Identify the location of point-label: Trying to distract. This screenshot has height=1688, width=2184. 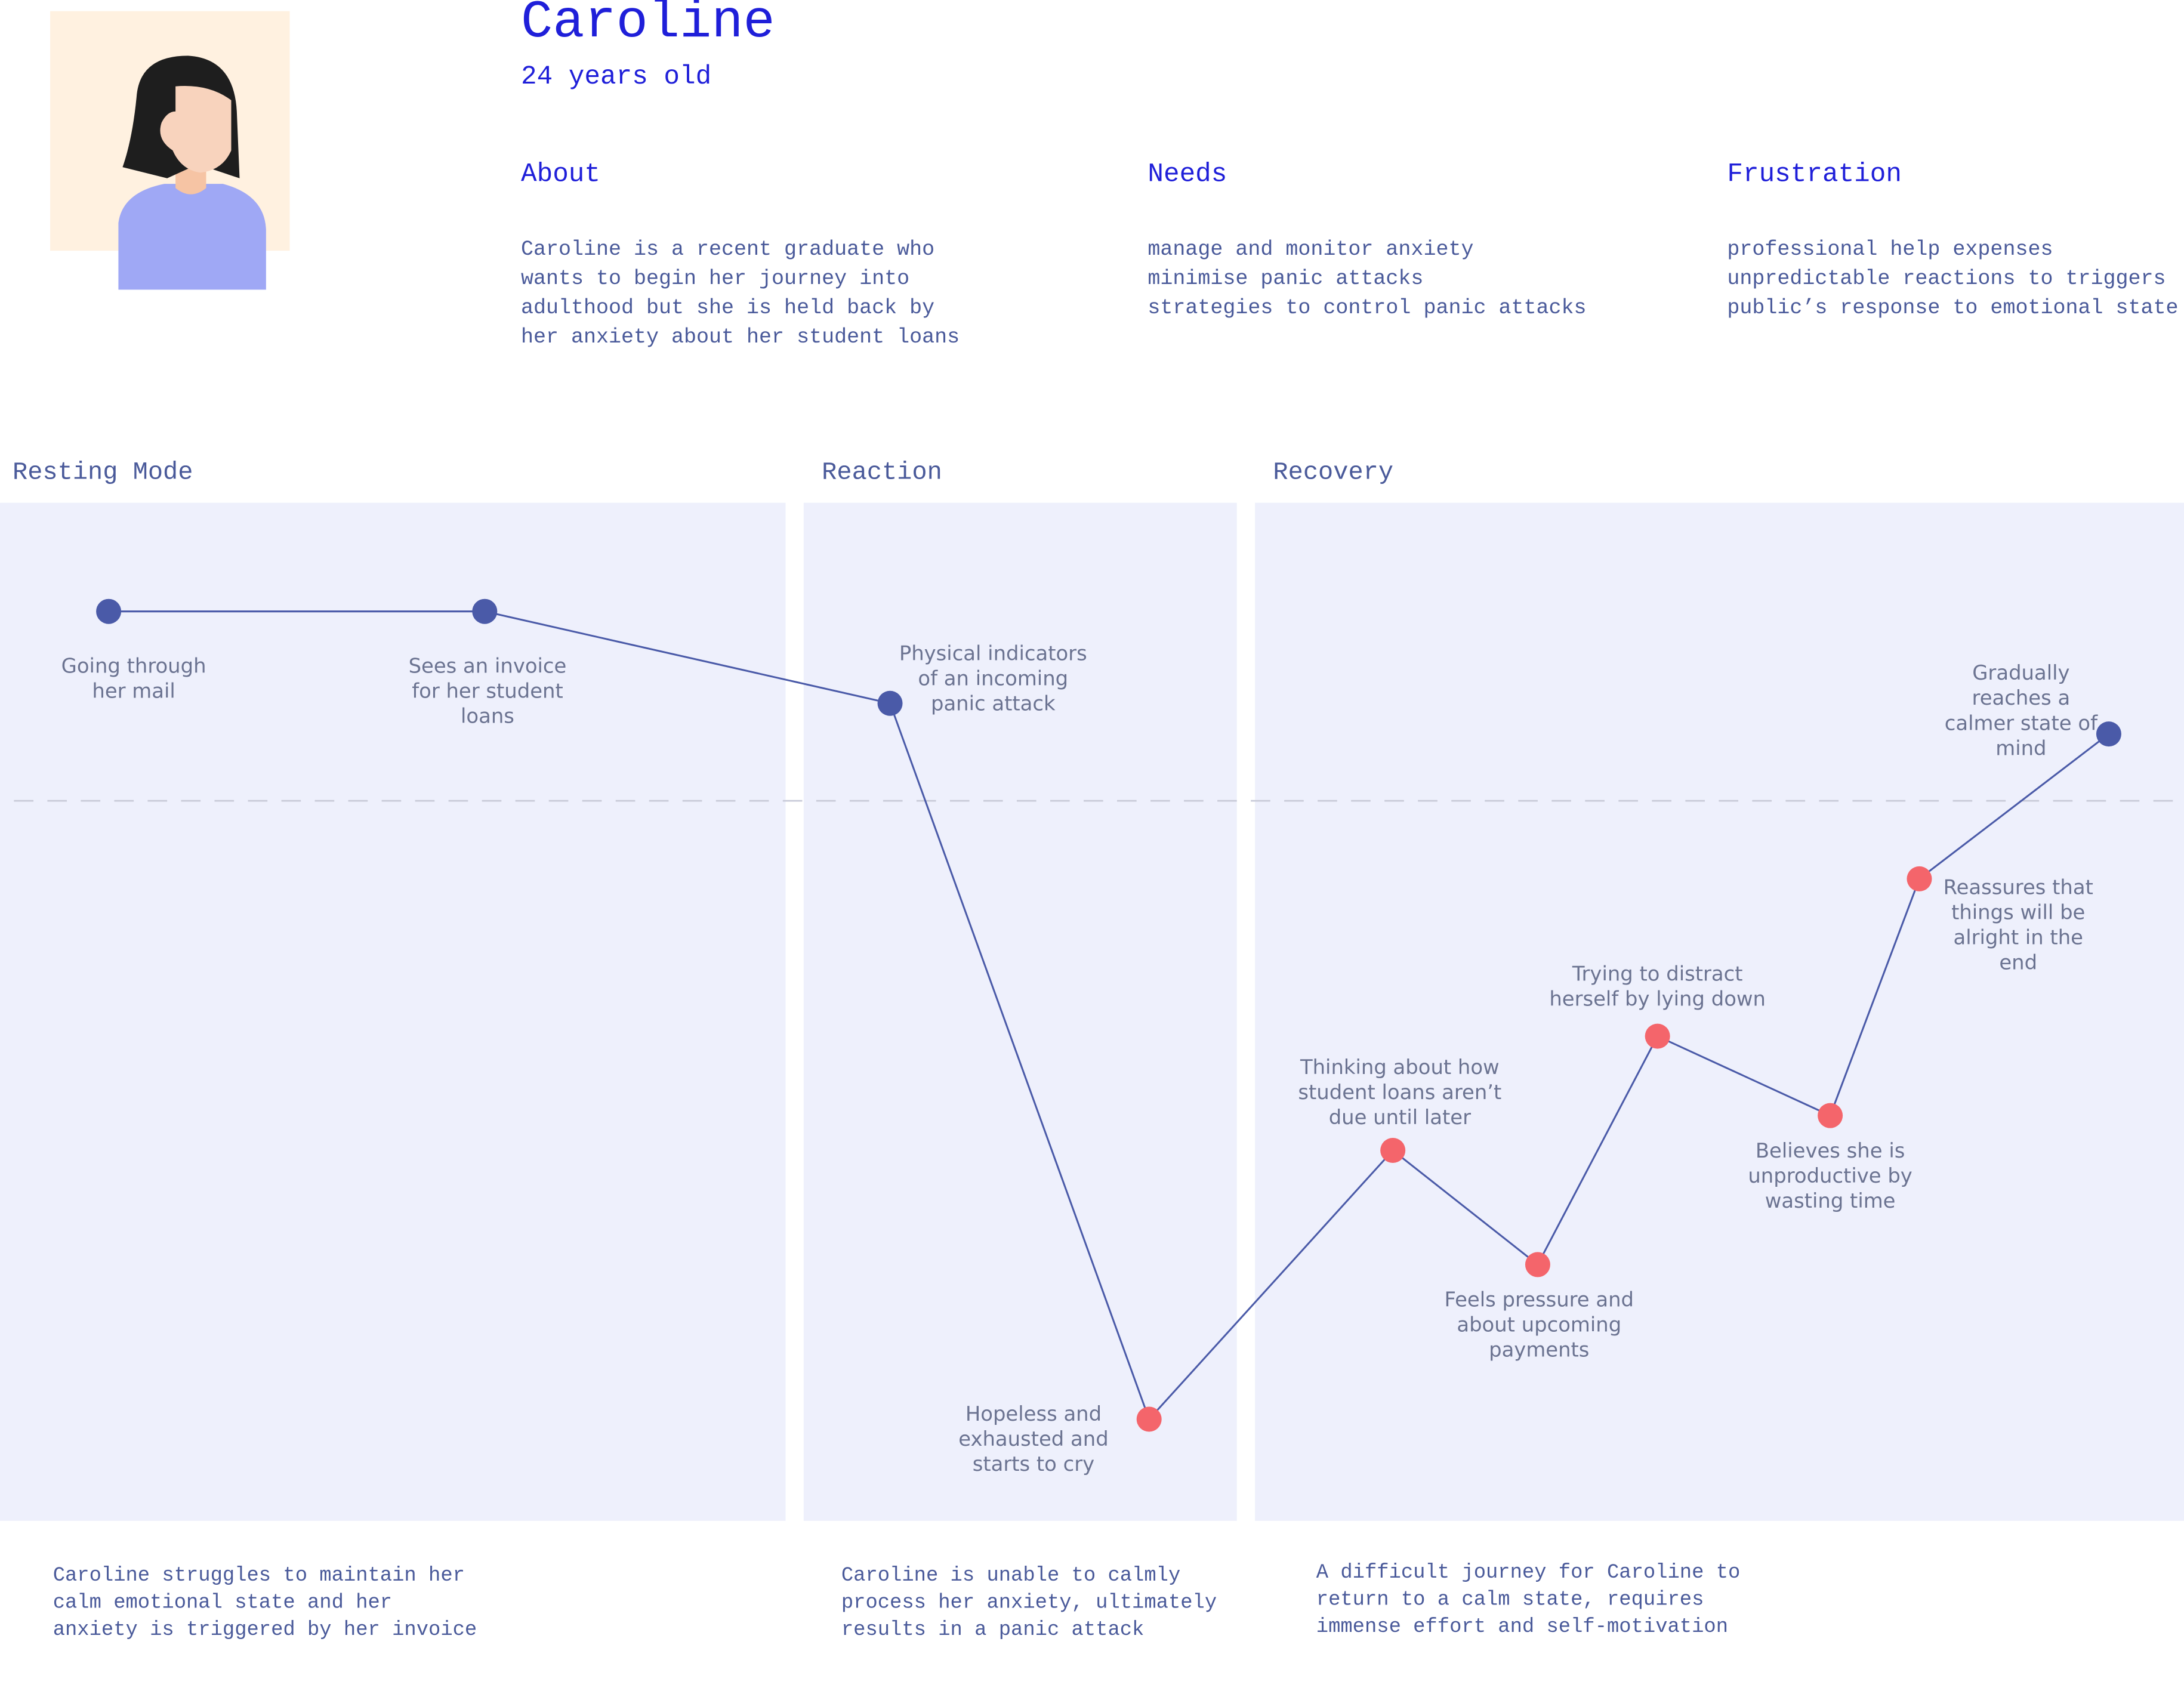
(1658, 973).